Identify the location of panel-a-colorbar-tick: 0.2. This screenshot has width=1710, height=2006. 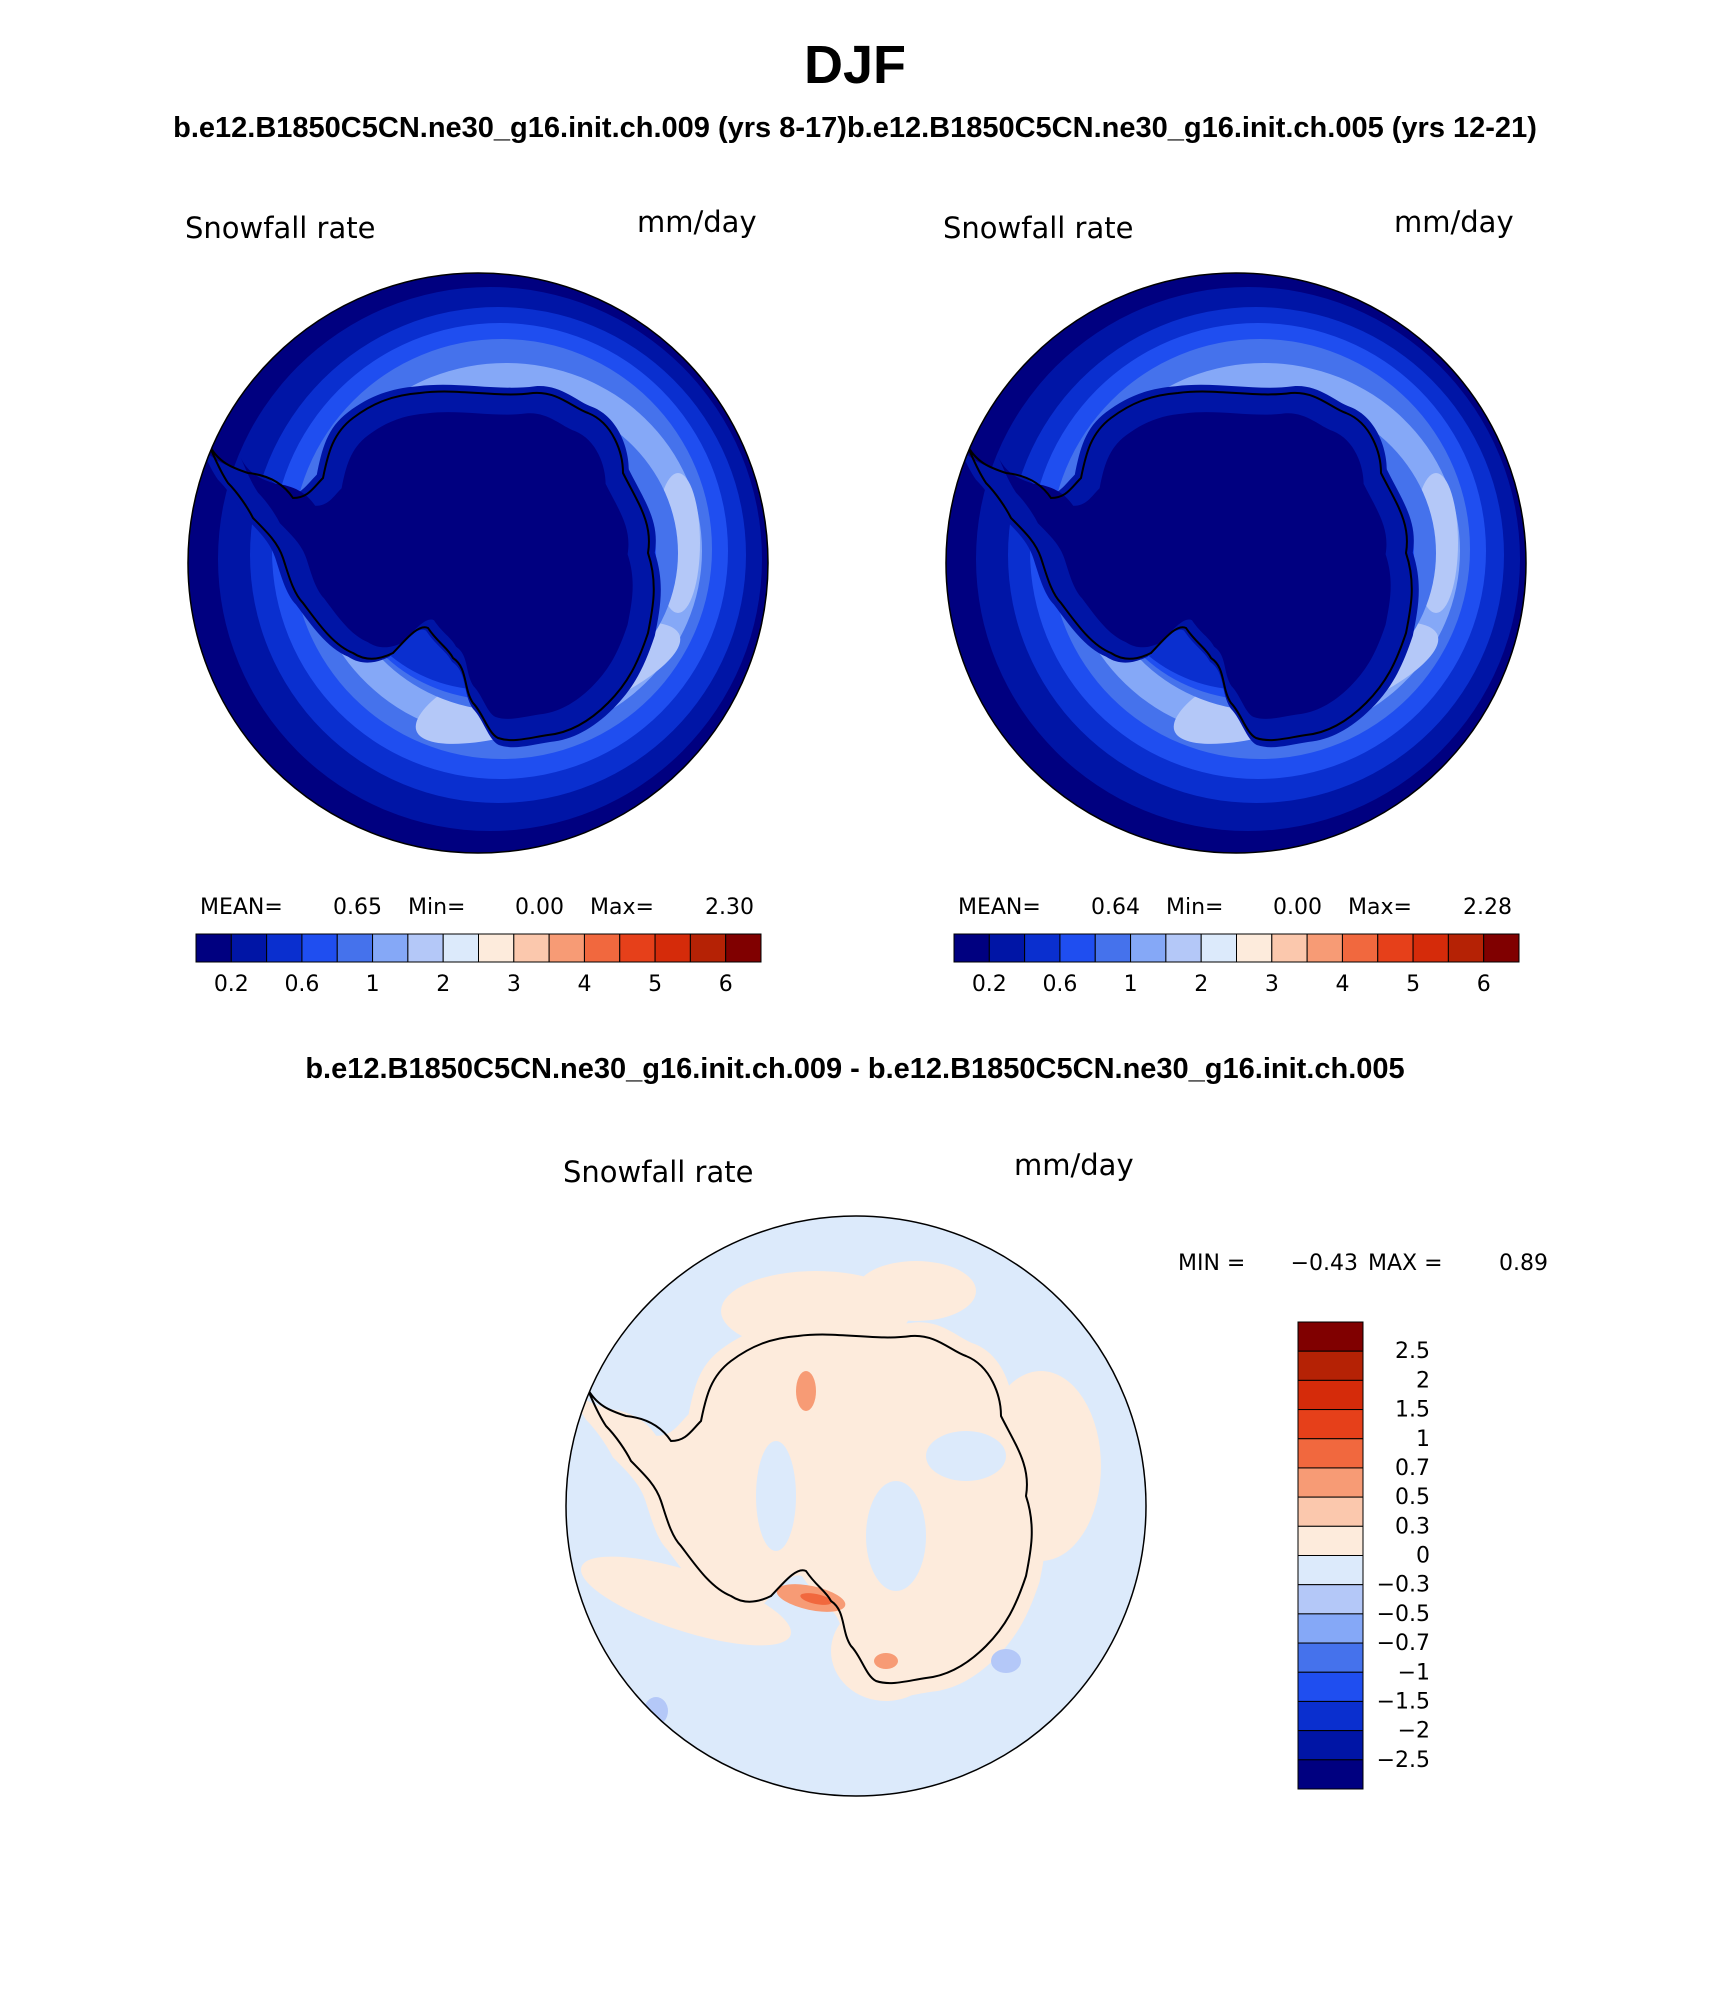
(231, 984).